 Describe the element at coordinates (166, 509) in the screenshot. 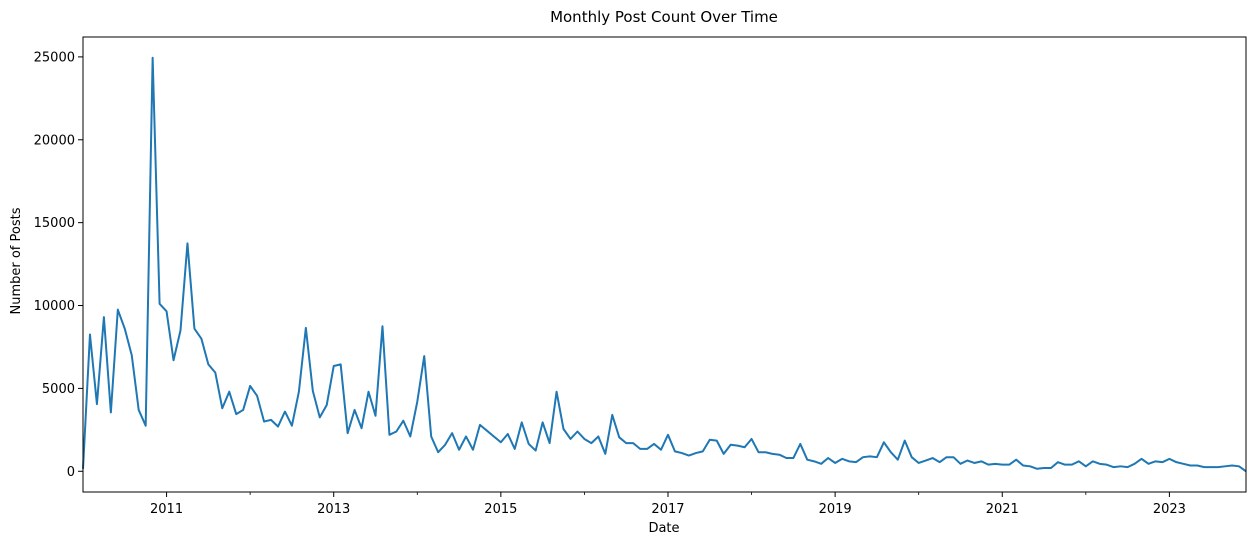

I see `x-tick-label: 2011` at that location.